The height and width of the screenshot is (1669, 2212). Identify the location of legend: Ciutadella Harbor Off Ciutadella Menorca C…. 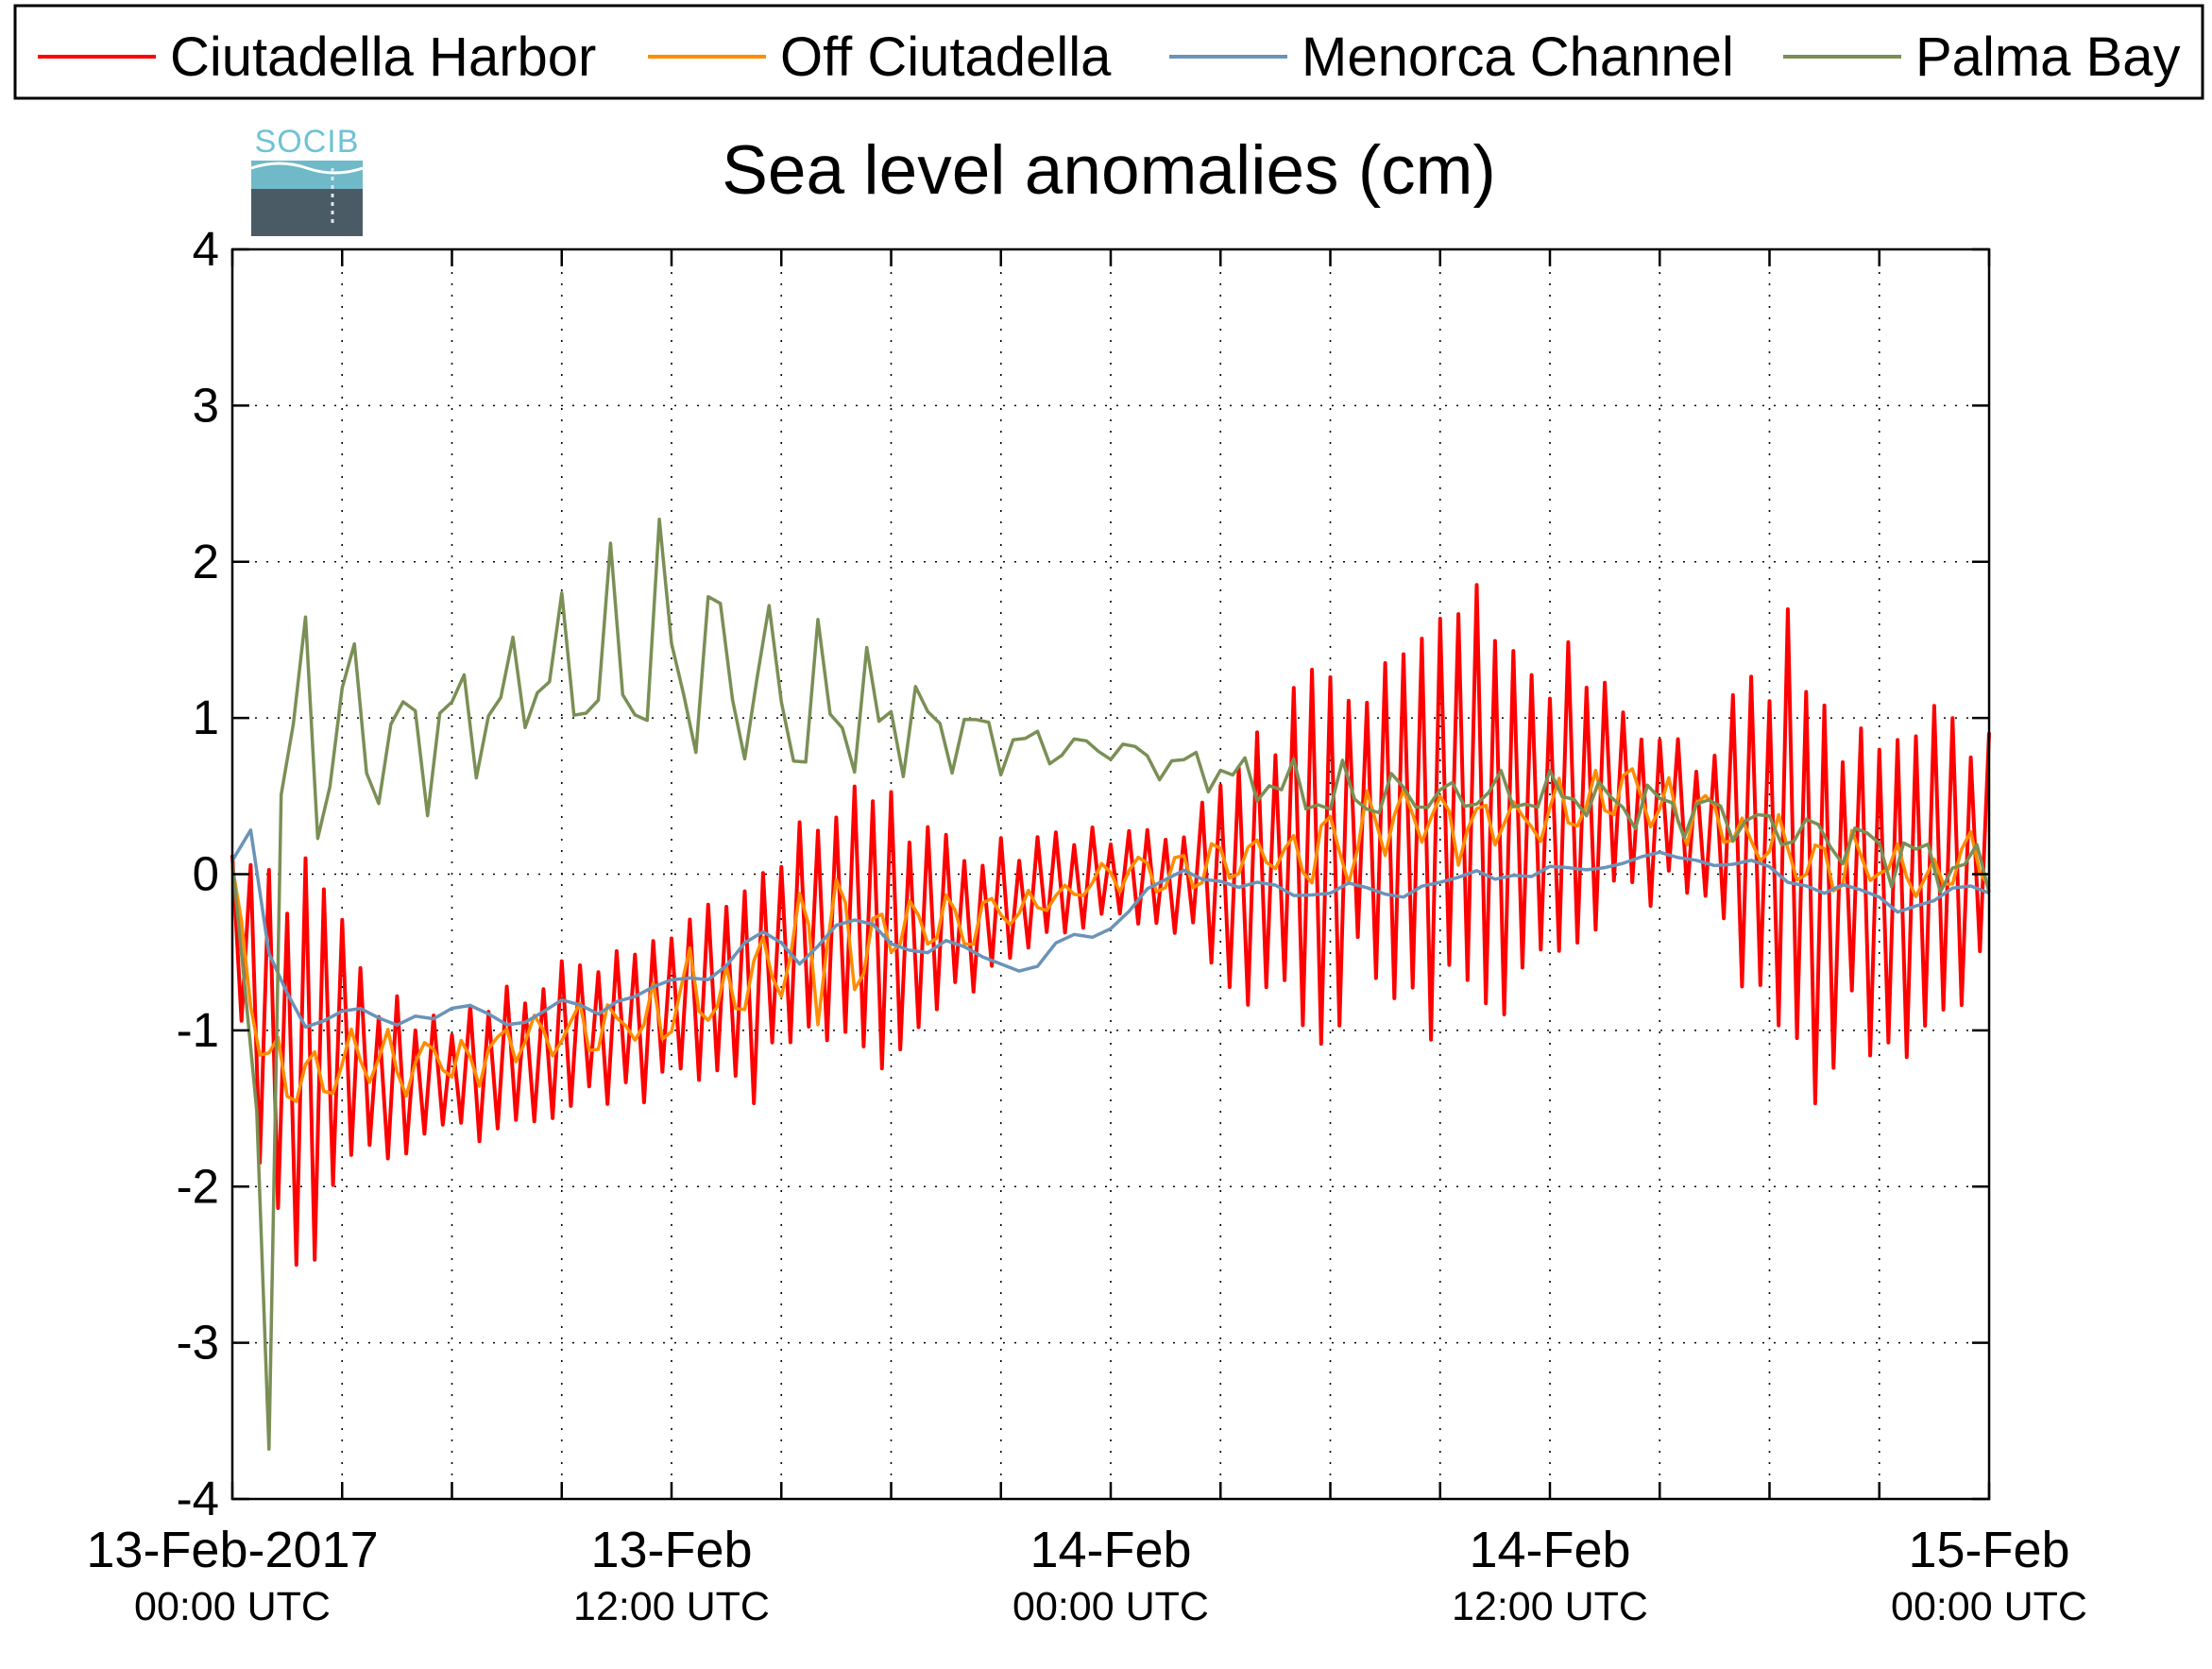
(1108, 52).